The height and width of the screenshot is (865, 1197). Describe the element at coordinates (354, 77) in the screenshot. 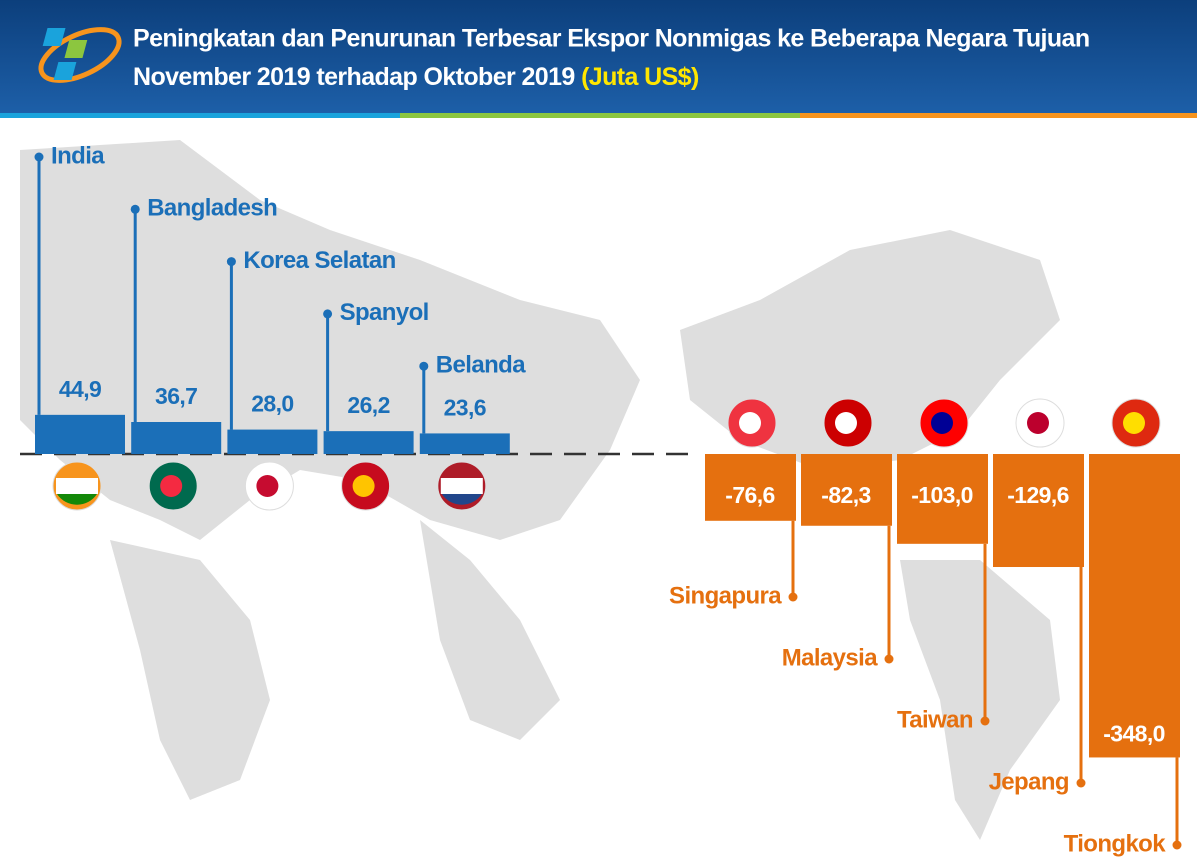

I see `subtitle-text: November 2019 terhadap Oktober 2019` at that location.